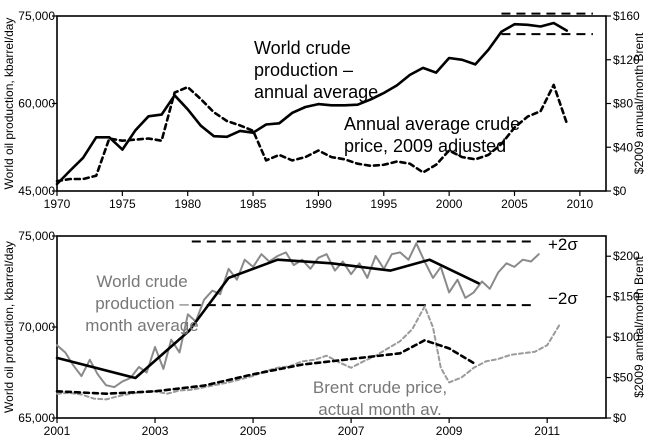 The height and width of the screenshot is (444, 650). Describe the element at coordinates (57, 204) in the screenshot. I see `top-x-tick-label: 1970` at that location.